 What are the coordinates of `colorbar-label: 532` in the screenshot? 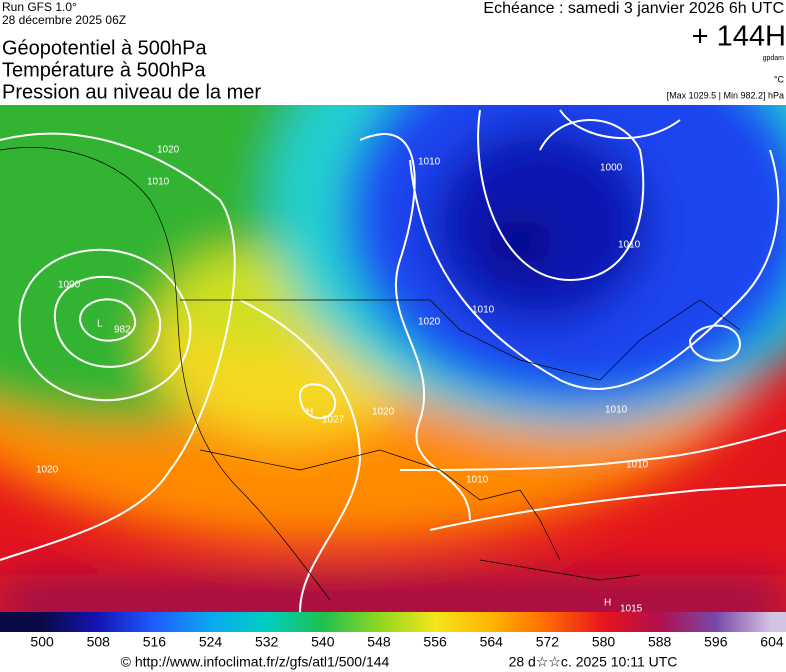 It's located at (267, 642).